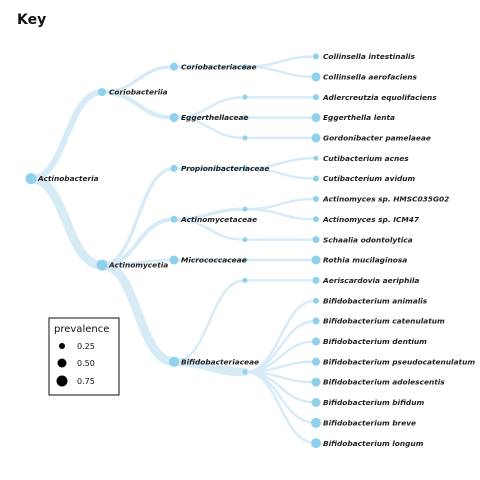 Image resolution: width=480 pixels, height=480 pixels. Describe the element at coordinates (316, 118) in the screenshot. I see `node-eggerthella-lenta` at that location.